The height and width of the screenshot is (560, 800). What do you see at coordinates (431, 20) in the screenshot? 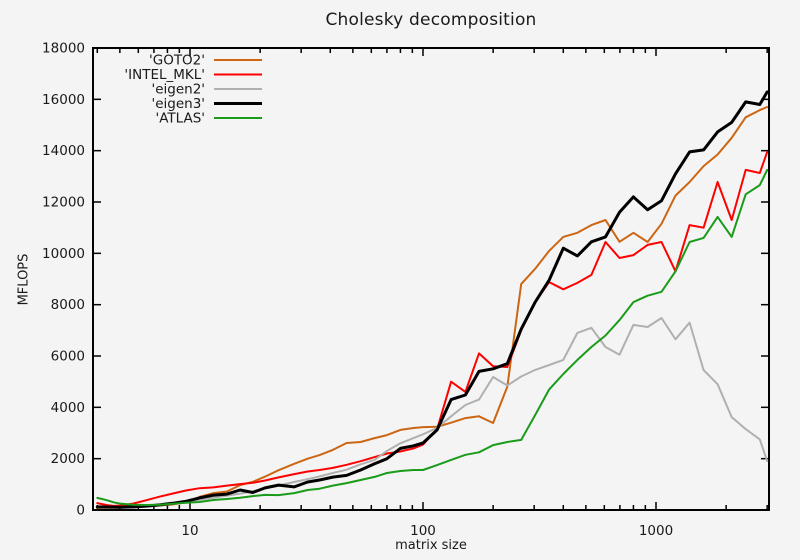
I see `chart-title: Cholesky decomposition` at bounding box center [431, 20].